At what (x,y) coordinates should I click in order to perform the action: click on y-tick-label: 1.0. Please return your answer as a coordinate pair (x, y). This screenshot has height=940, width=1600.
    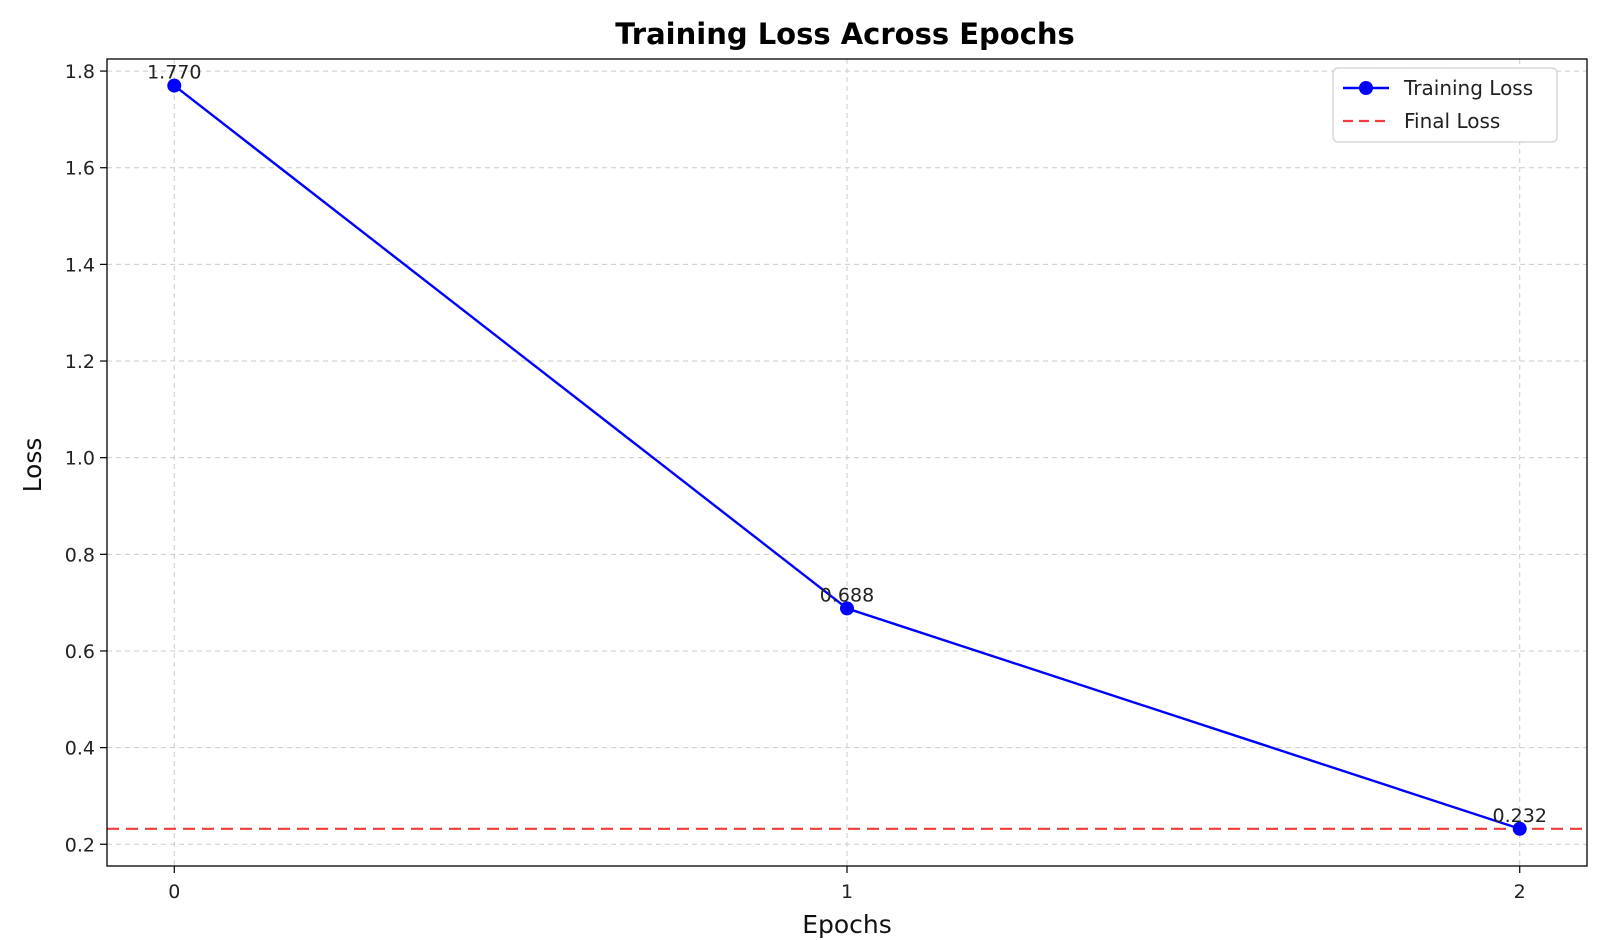
    Looking at the image, I should click on (80, 459).